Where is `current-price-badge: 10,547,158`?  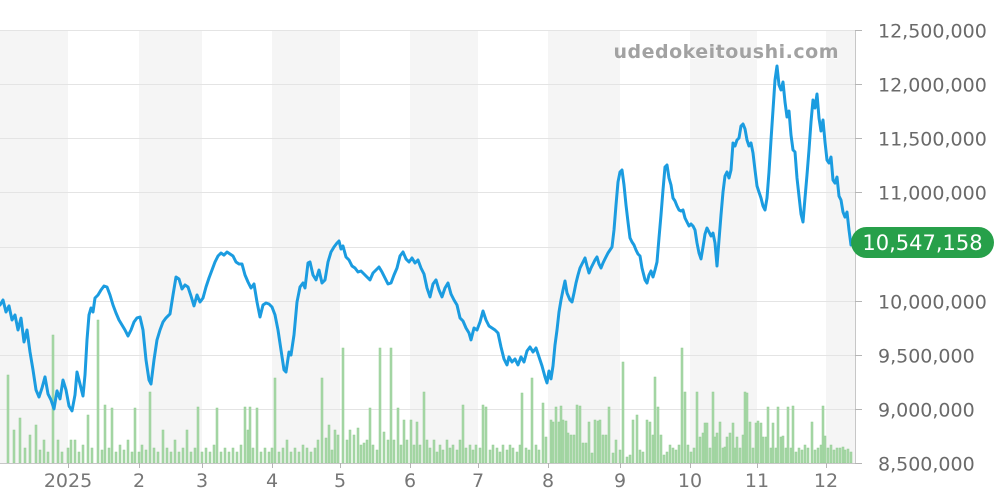 current-price-badge: 10,547,158 is located at coordinates (922, 242).